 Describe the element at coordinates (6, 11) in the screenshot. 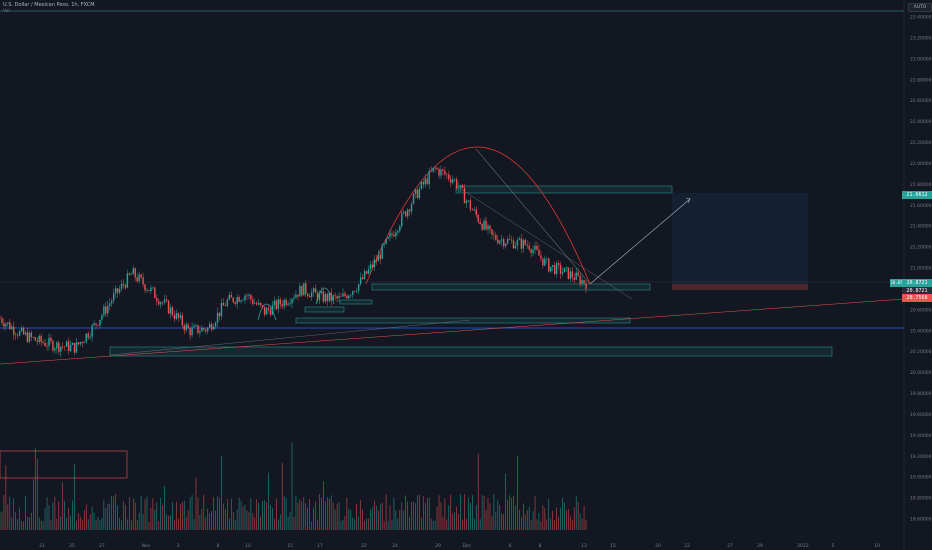

I see `volume-indicator-label: Vol` at that location.